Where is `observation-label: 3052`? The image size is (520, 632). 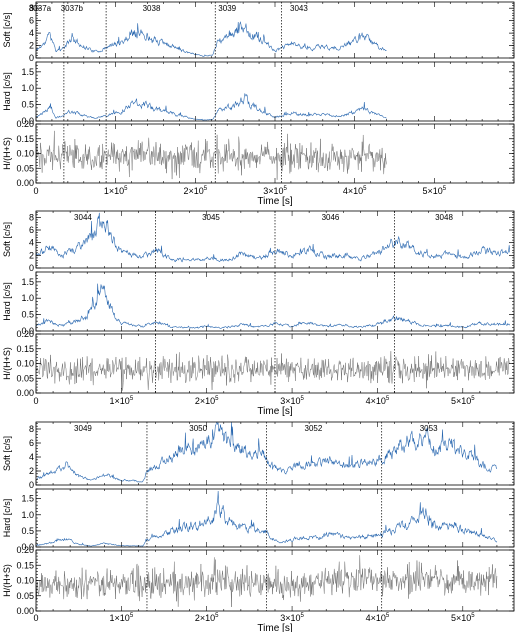 observation-label: 3052 is located at coordinates (314, 428).